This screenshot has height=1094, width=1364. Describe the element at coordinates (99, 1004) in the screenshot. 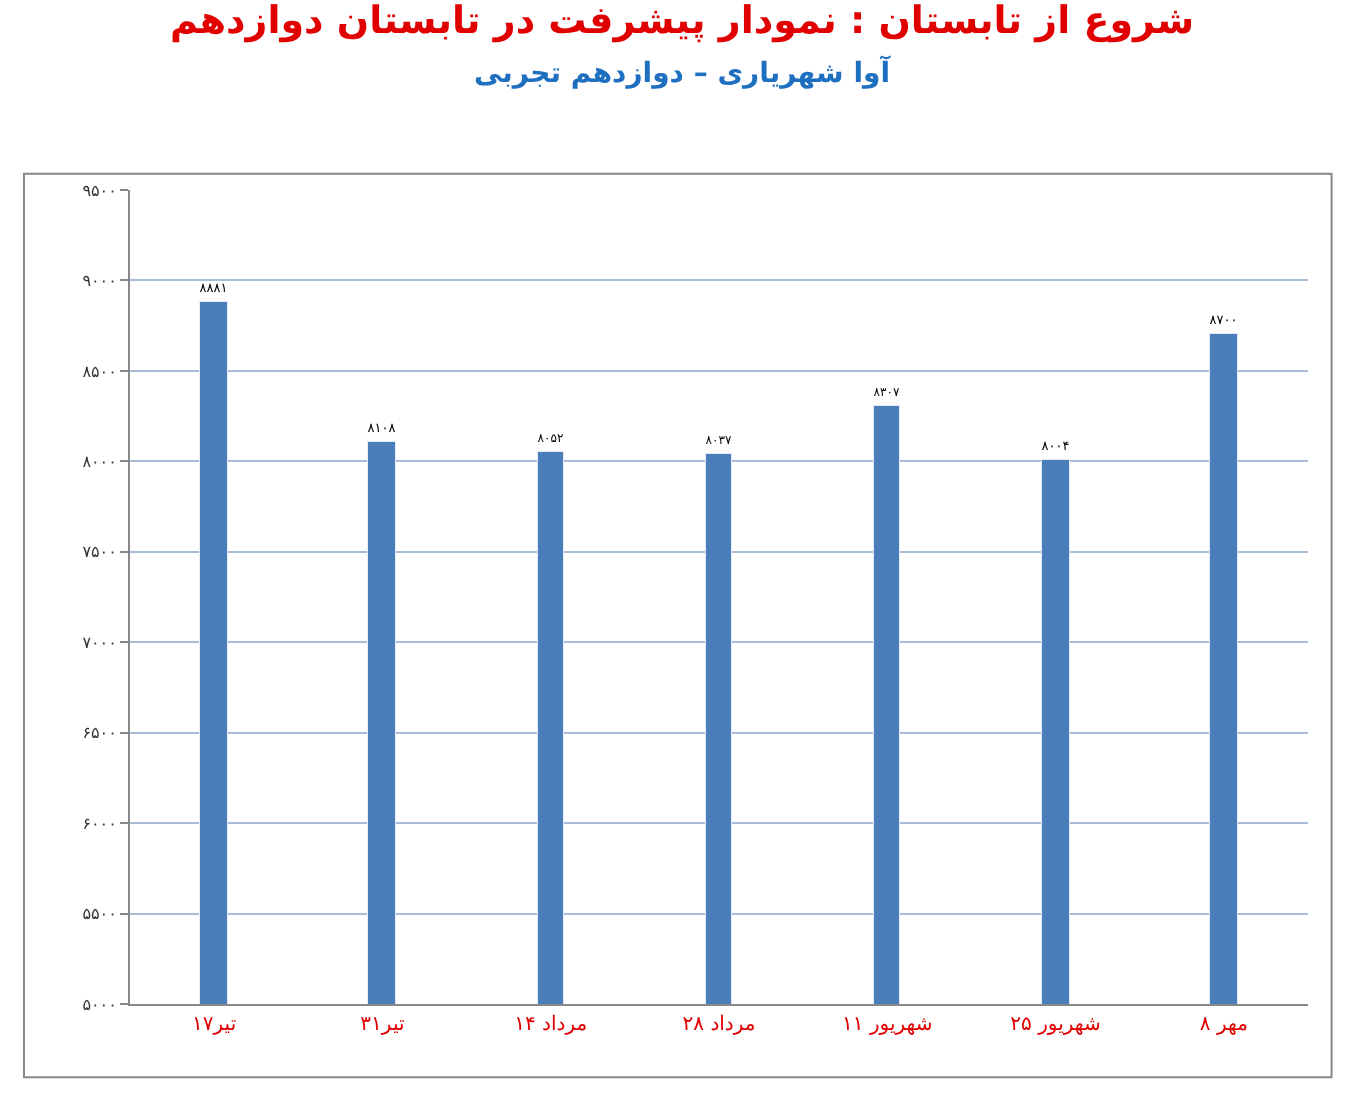

I see `y-tick-label: ۵۰۰۰` at that location.